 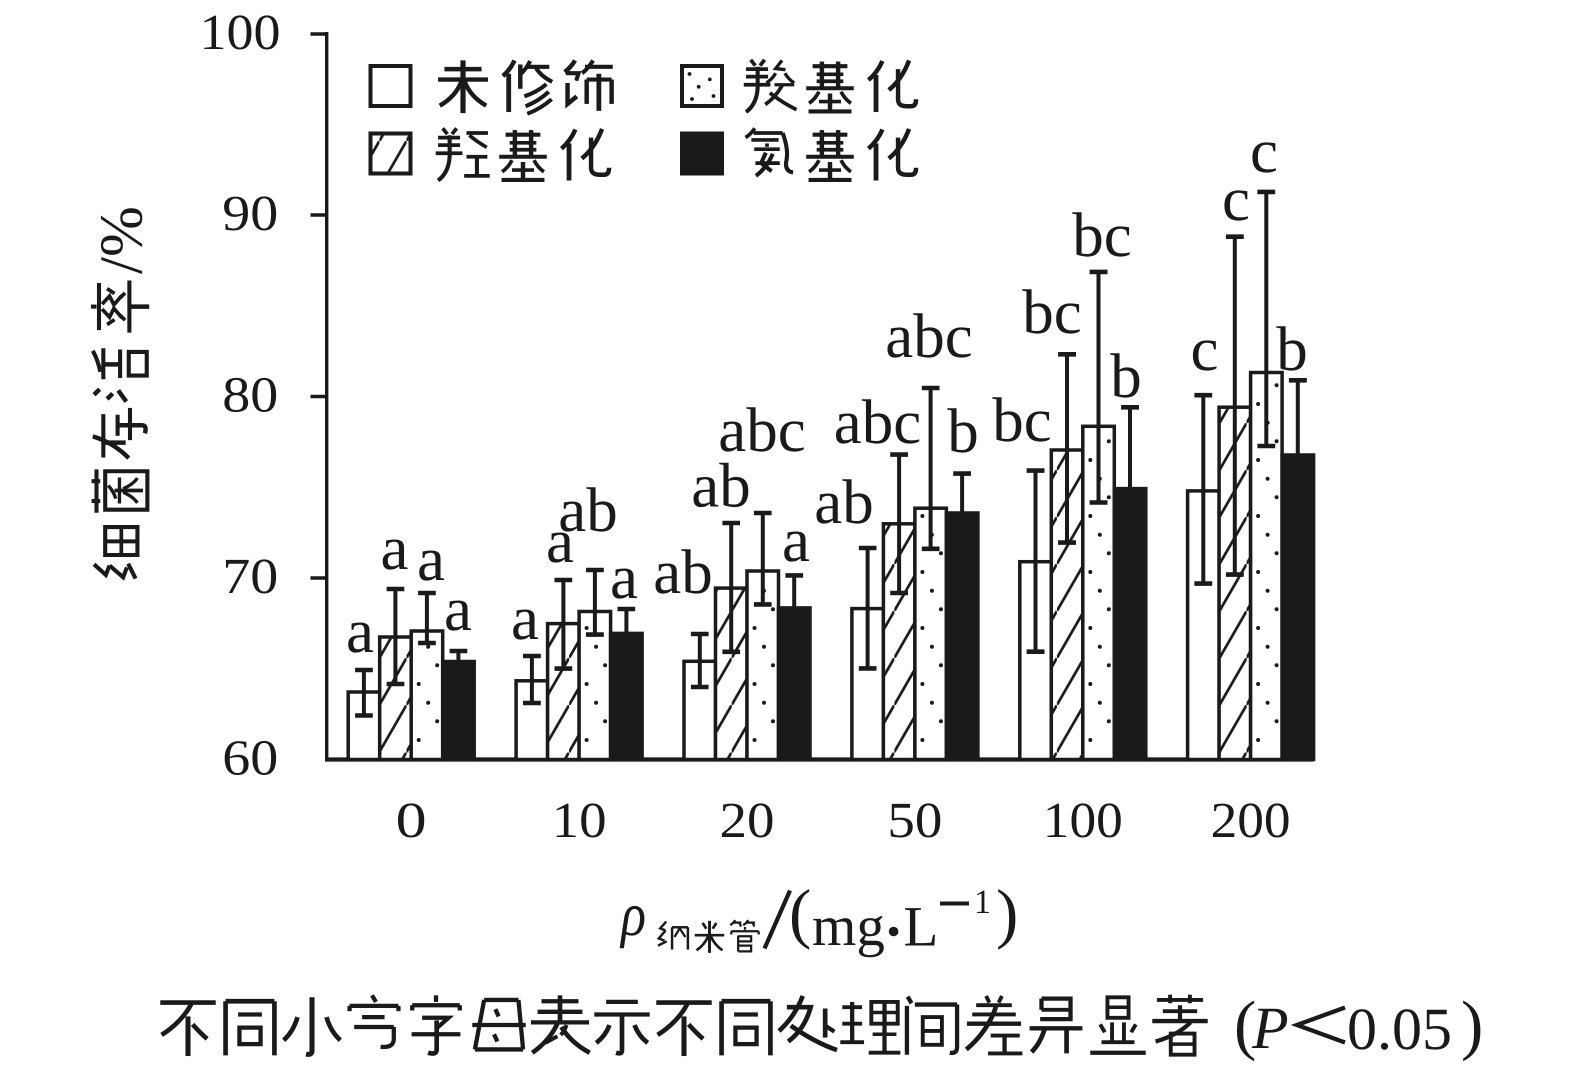 What do you see at coordinates (250, 213) in the screenshot?
I see `svg-text: 90` at bounding box center [250, 213].